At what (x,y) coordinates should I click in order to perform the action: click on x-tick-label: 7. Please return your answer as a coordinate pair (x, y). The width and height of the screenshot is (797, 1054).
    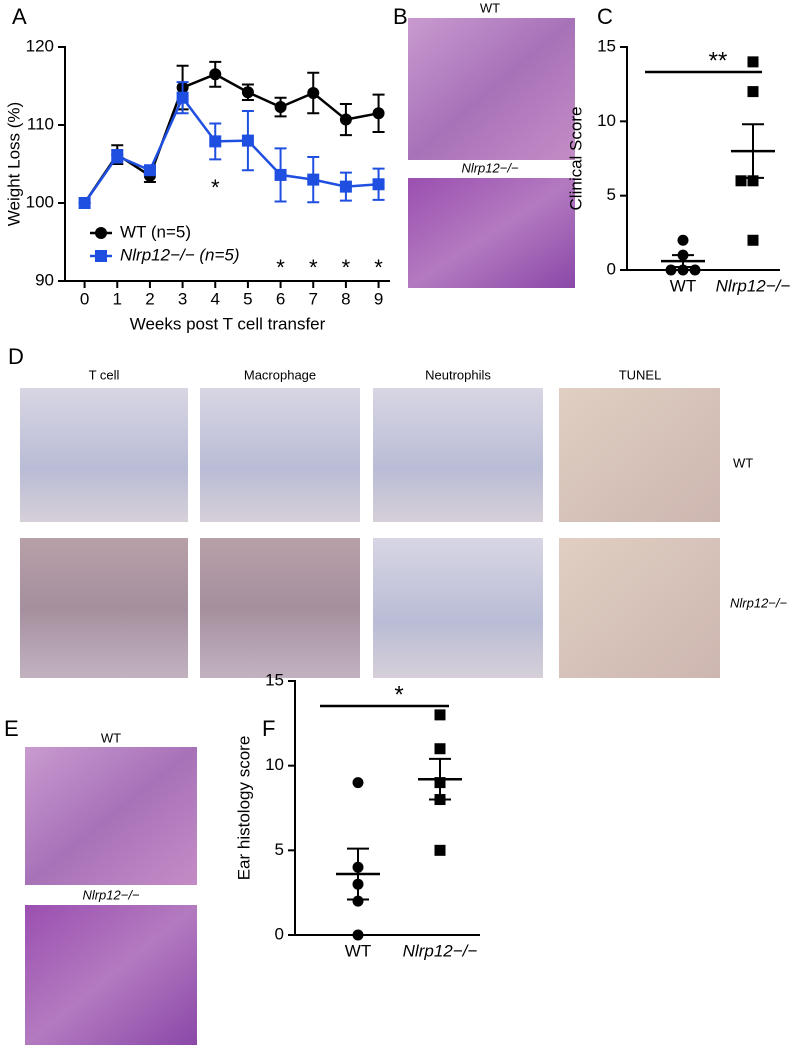
    Looking at the image, I should click on (313, 298).